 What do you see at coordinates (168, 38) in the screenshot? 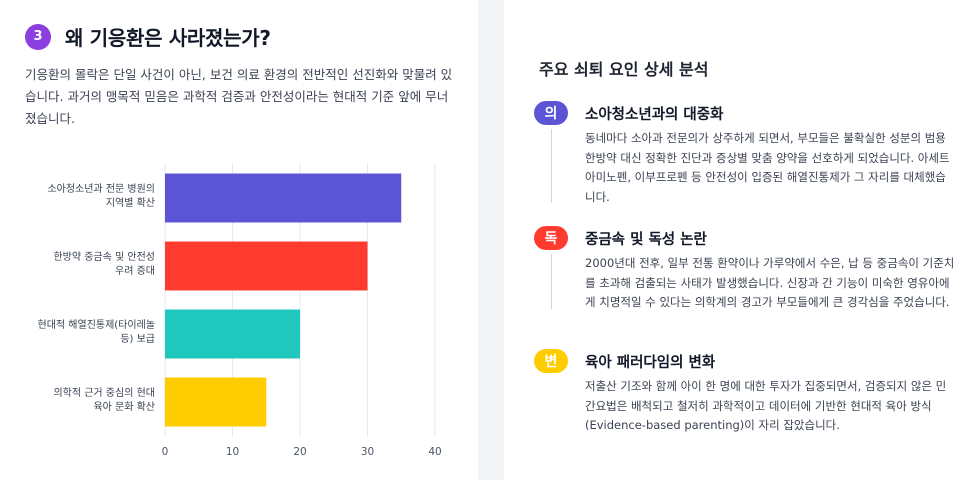
I see `section-title: 왜 기응환은 사라졌는가?` at bounding box center [168, 38].